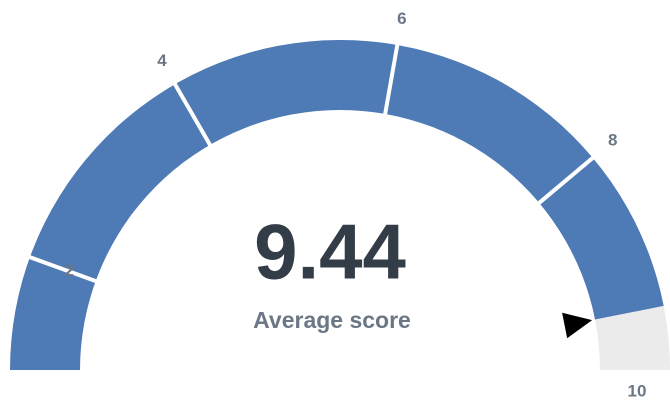 The image size is (670, 404). I want to click on tick-label: 10, so click(637, 390).